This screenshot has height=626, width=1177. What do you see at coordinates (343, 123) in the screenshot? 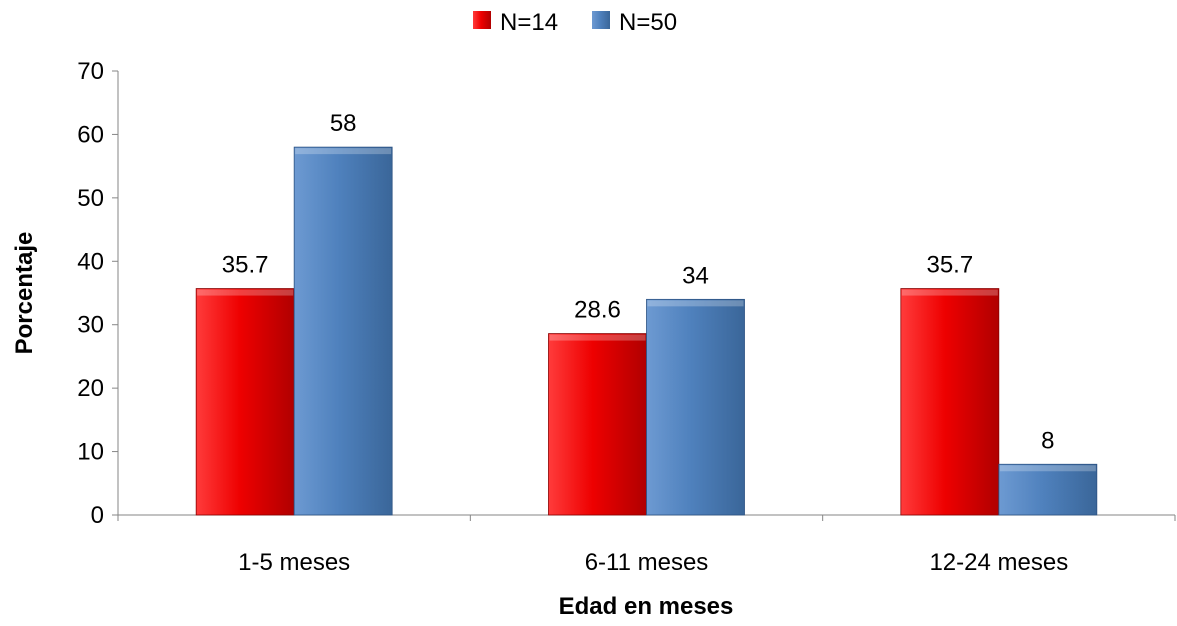
I see `data-label-2-1: 58` at bounding box center [343, 123].